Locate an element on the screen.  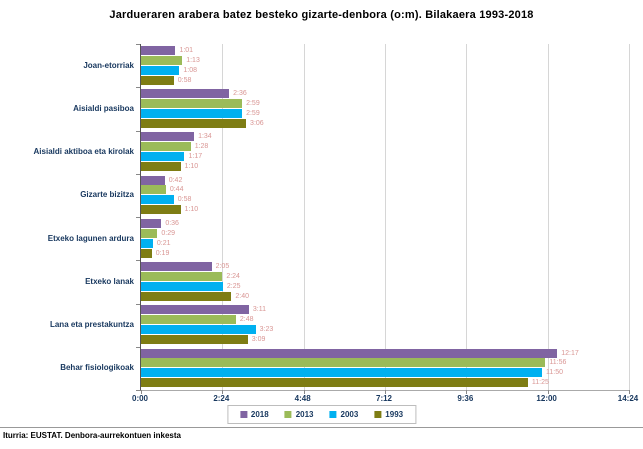
legend-item-2003: 2003 is located at coordinates (344, 414).